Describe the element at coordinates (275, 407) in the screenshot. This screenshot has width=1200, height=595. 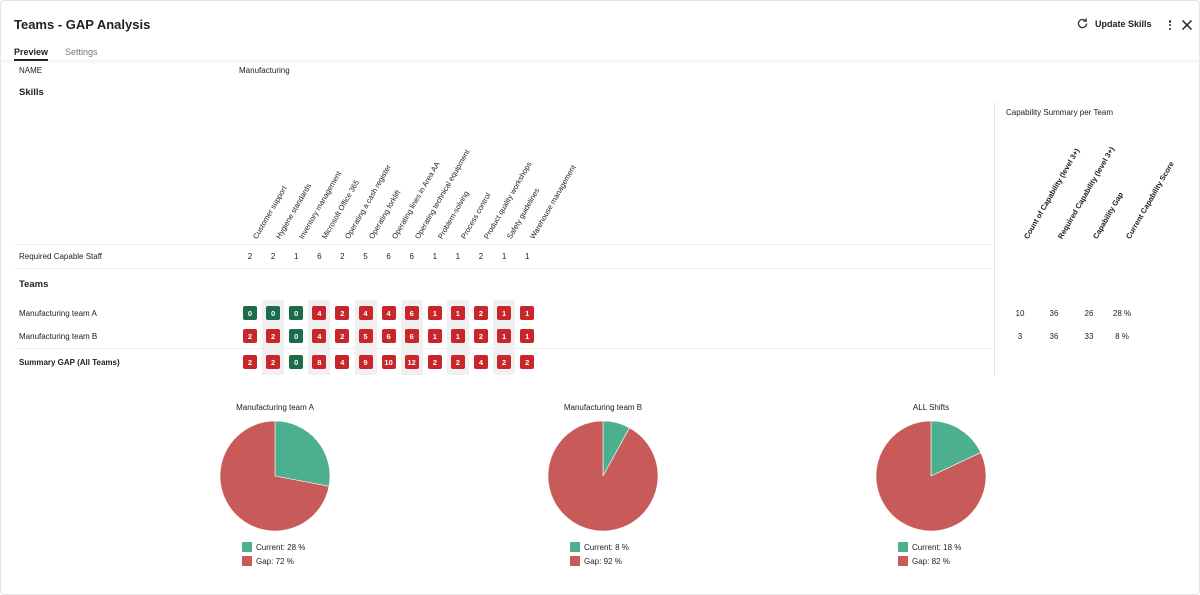
I see `pie-chart-title: Manufacturing team A` at that location.